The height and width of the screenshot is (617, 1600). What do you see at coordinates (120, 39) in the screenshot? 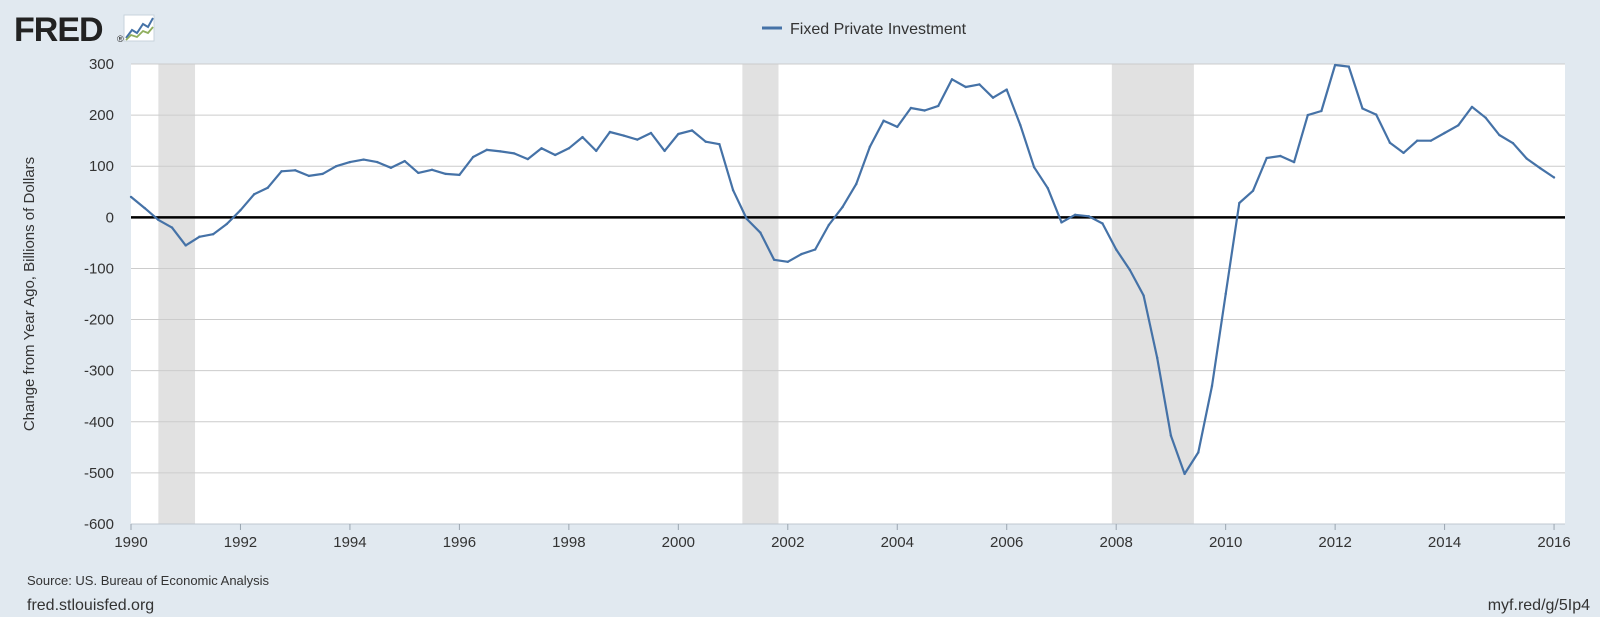
I see `registered-mark: ®` at bounding box center [120, 39].